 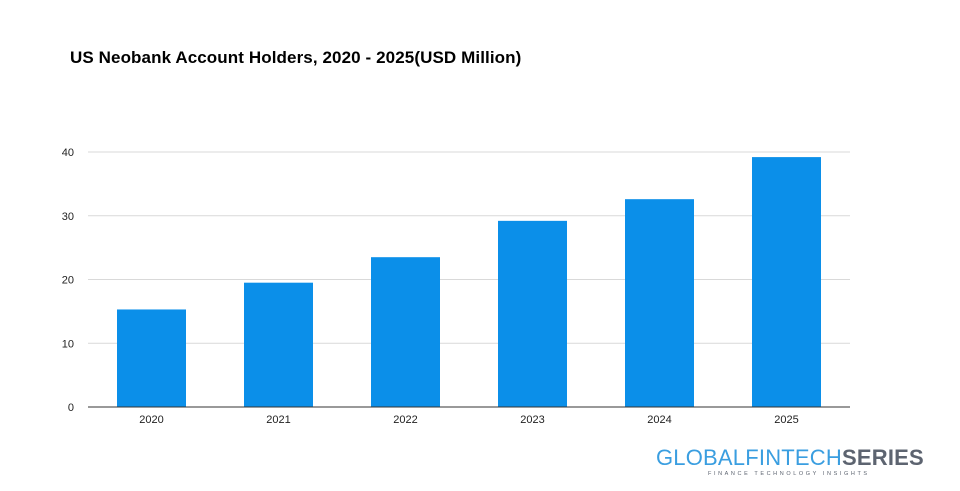 What do you see at coordinates (789, 474) in the screenshot?
I see `brand-tagline: FINANCE TECHNOLOGY INSIGHTS` at bounding box center [789, 474].